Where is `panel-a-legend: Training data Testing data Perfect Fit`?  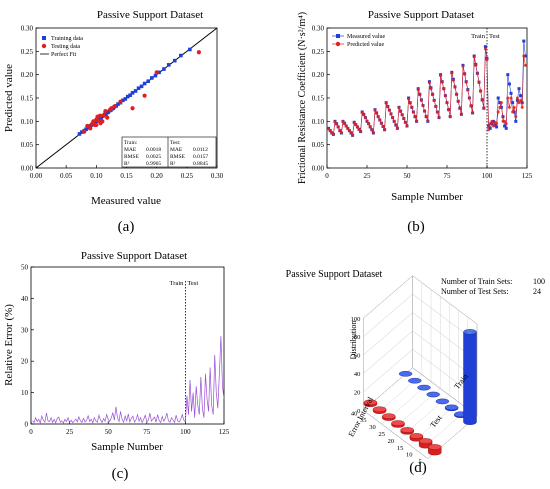 panel-a-legend: Training data Testing data Perfect Fit is located at coordinates (61, 47).